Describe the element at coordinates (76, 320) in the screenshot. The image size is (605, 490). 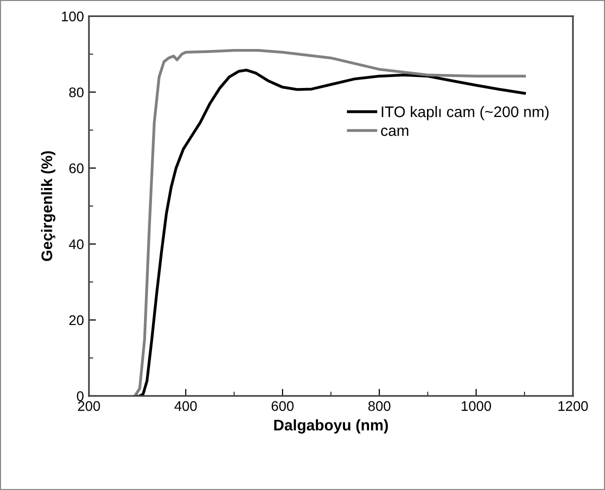
I see `y-tick-label: 20` at that location.